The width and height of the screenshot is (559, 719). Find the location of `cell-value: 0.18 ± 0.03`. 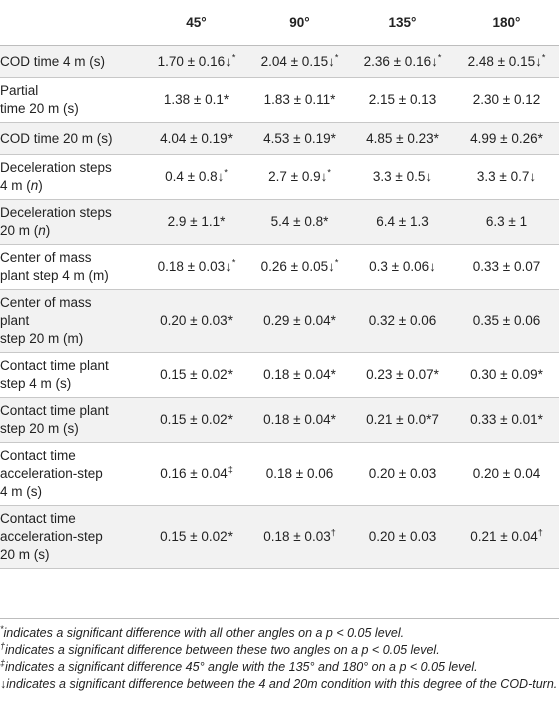

cell-value: 0.18 ± 0.03 is located at coordinates (297, 536).